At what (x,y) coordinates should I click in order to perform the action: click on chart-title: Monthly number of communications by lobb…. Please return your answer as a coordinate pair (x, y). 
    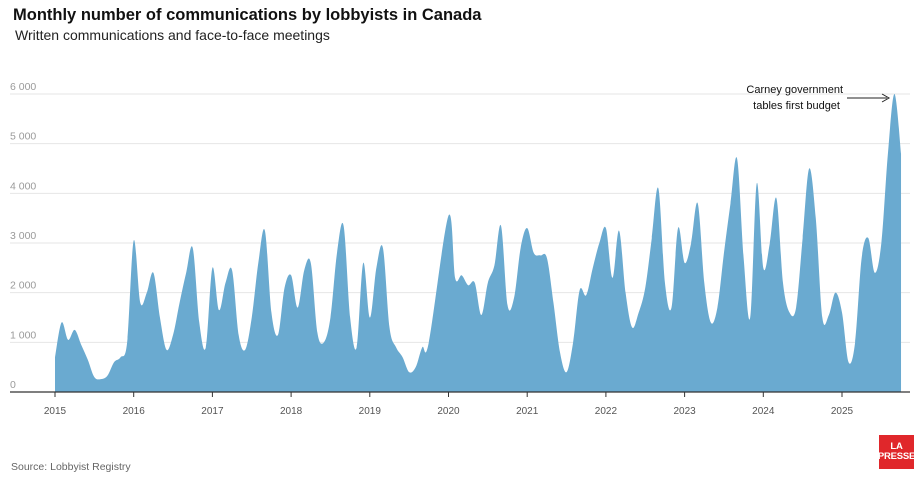
    Looking at the image, I should click on (247, 15).